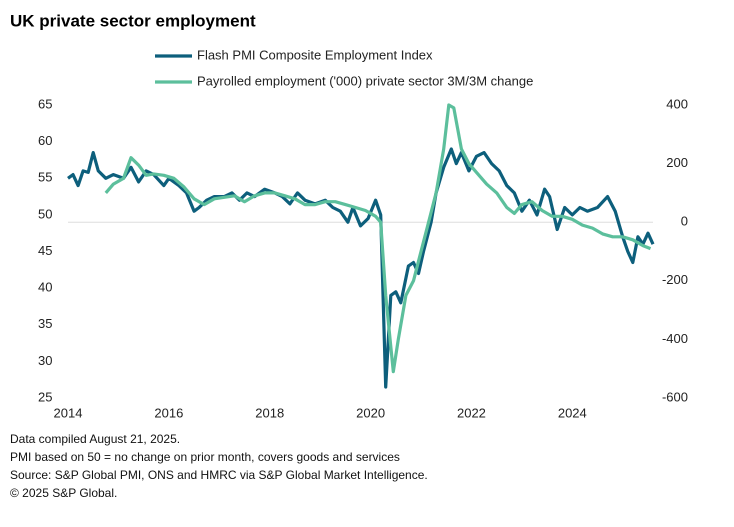  What do you see at coordinates (45, 177) in the screenshot?
I see `y-tick-label: 55` at bounding box center [45, 177].